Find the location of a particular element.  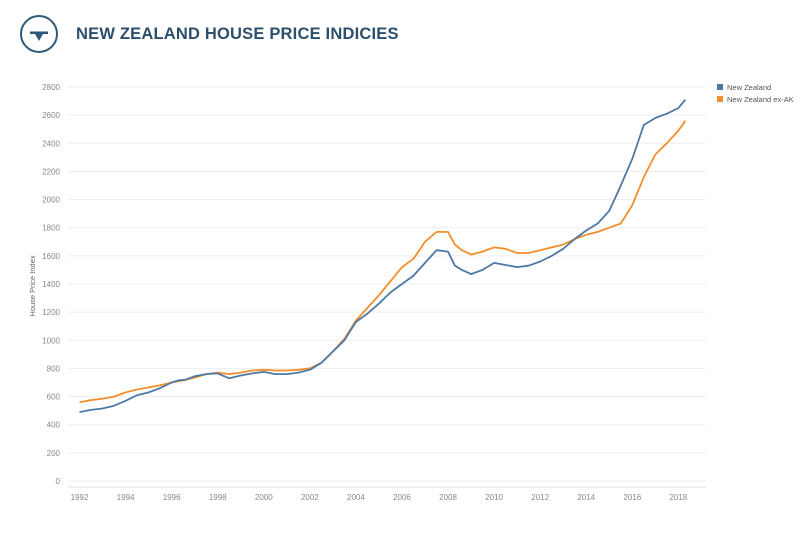

x-tick-label: 2008 is located at coordinates (448, 497).